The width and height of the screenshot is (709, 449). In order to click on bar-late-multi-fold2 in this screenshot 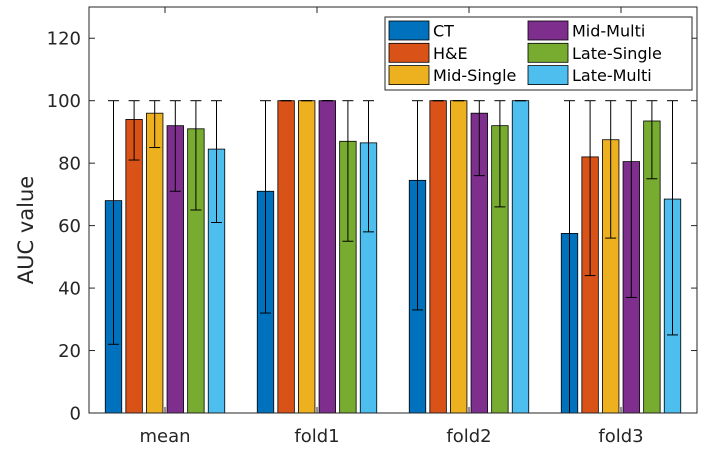, I will do `click(520, 257)`.